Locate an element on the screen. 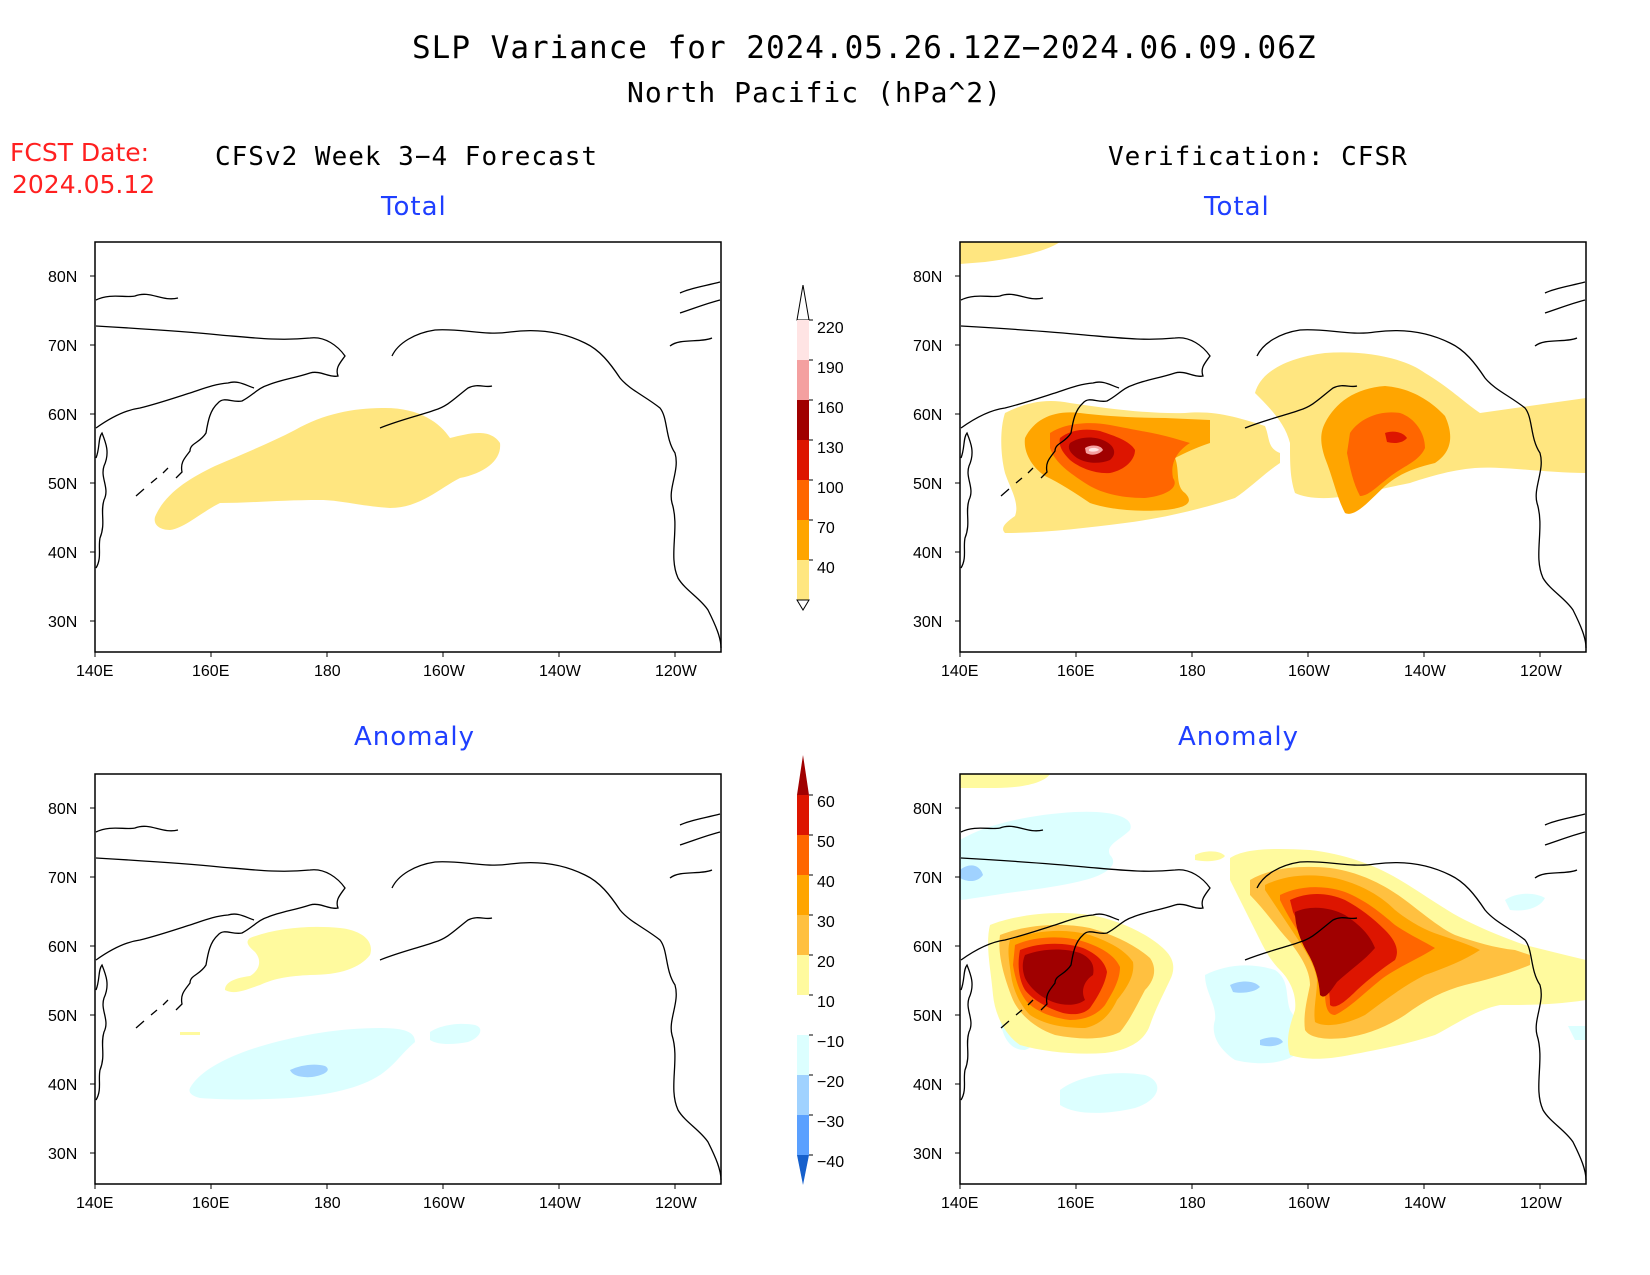 This screenshot has height=1275, width=1650. colorbar-total: 220 190 160 130 100 70 40 is located at coordinates (820, 448).